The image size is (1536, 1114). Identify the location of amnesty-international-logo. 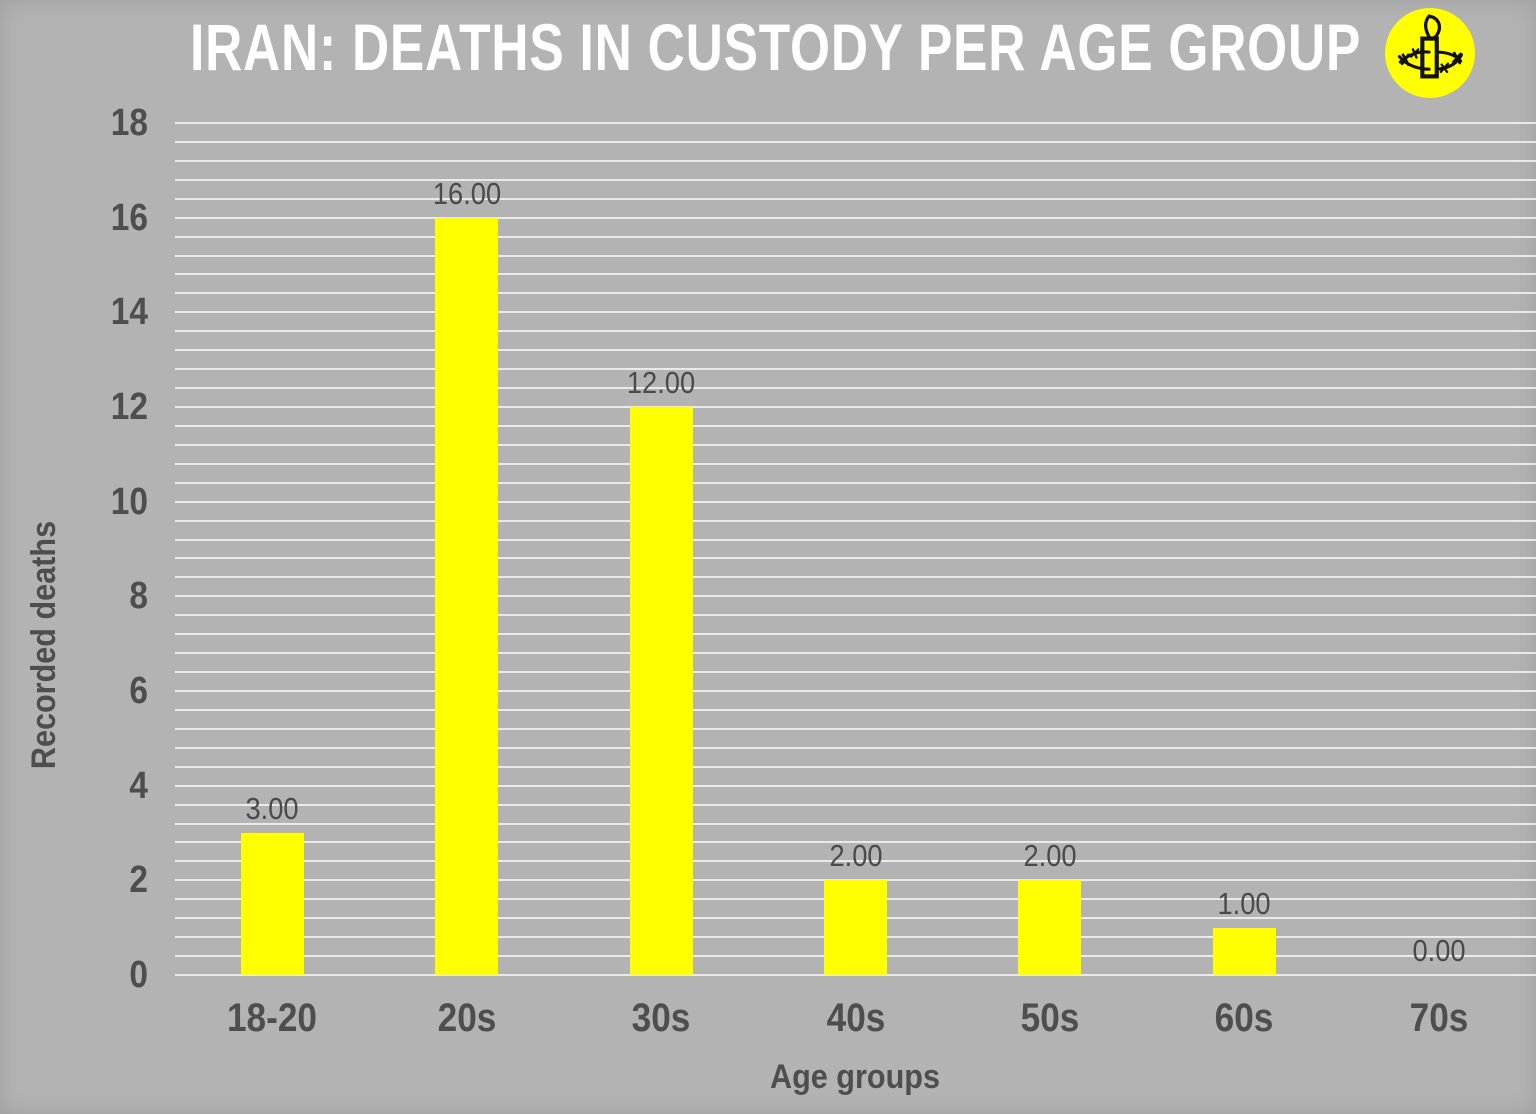
(1430, 53).